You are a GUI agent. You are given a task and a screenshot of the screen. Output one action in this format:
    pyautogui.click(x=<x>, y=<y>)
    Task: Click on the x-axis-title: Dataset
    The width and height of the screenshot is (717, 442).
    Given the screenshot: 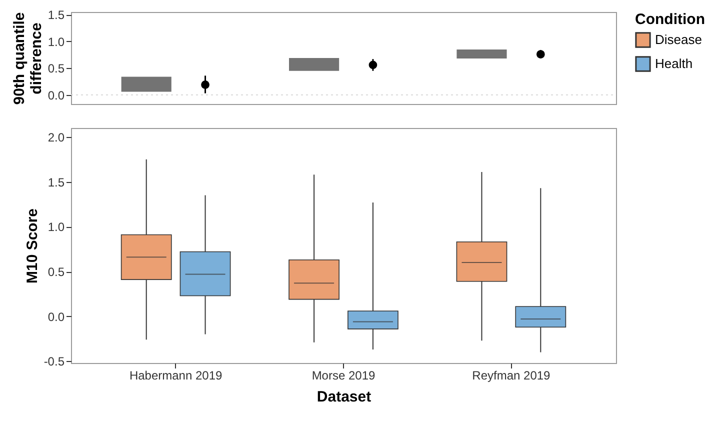 What is the action you would take?
    pyautogui.click(x=344, y=397)
    